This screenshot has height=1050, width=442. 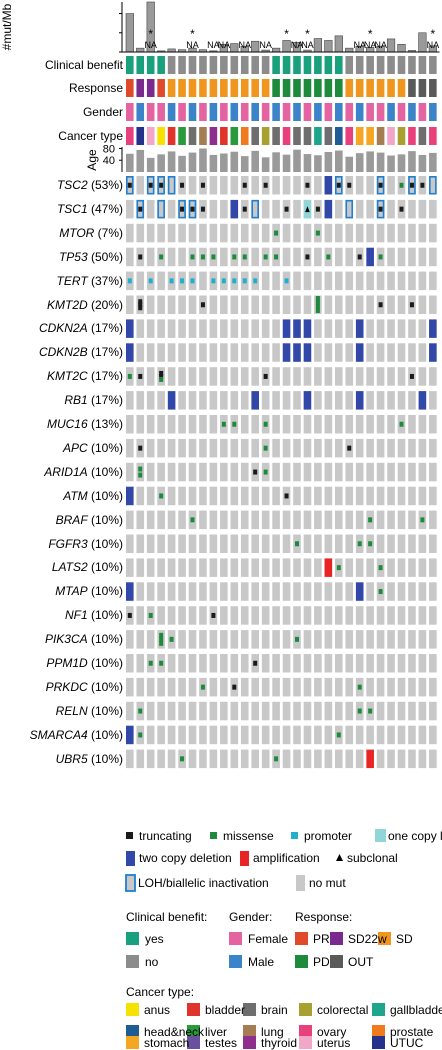 I want to click on mut-ylabel: #mut/Mb, so click(x=7, y=26).